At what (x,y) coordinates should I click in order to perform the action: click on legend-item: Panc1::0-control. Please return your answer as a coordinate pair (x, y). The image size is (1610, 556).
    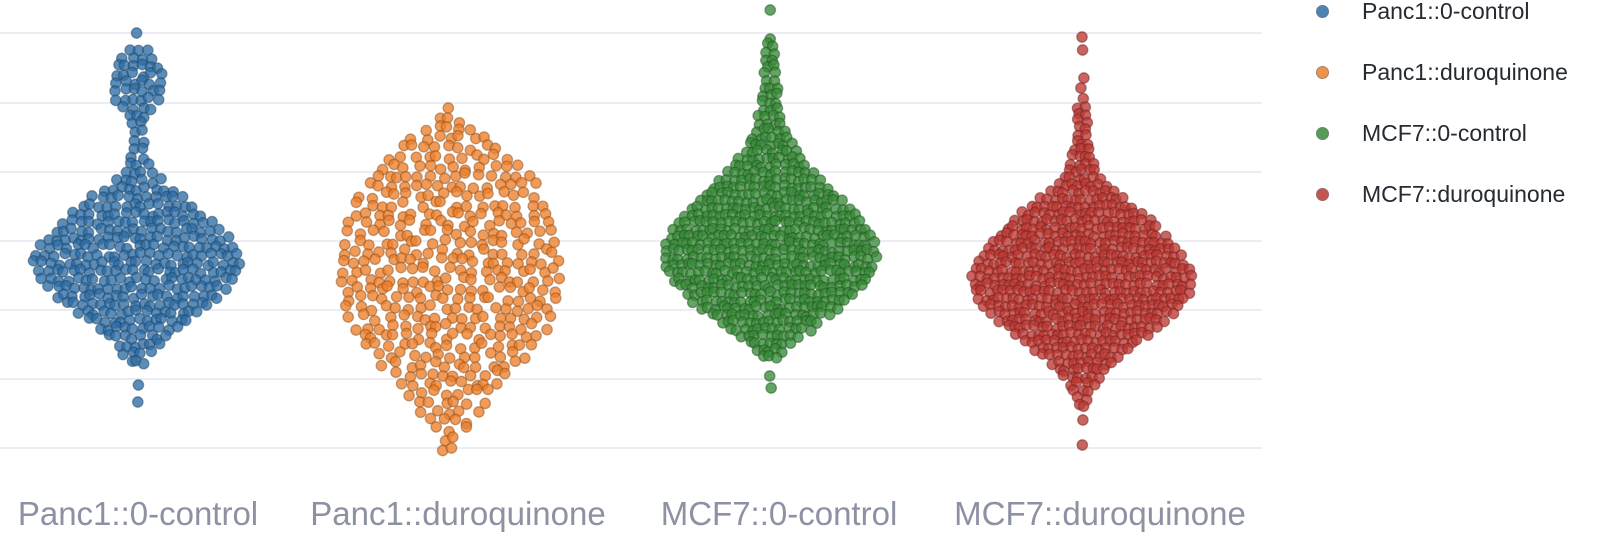
    Looking at the image, I should click on (1442, 12).